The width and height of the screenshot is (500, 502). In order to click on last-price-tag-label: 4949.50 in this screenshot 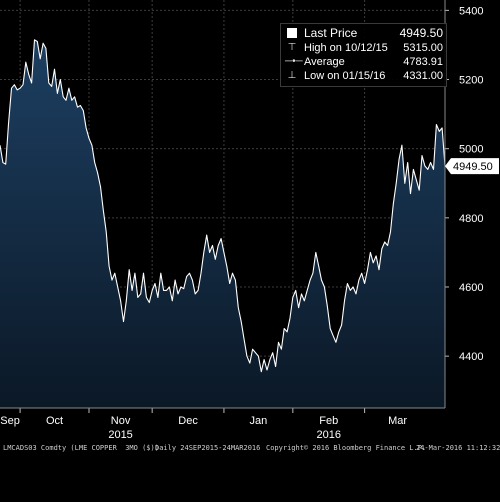, I will do `click(473, 167)`.